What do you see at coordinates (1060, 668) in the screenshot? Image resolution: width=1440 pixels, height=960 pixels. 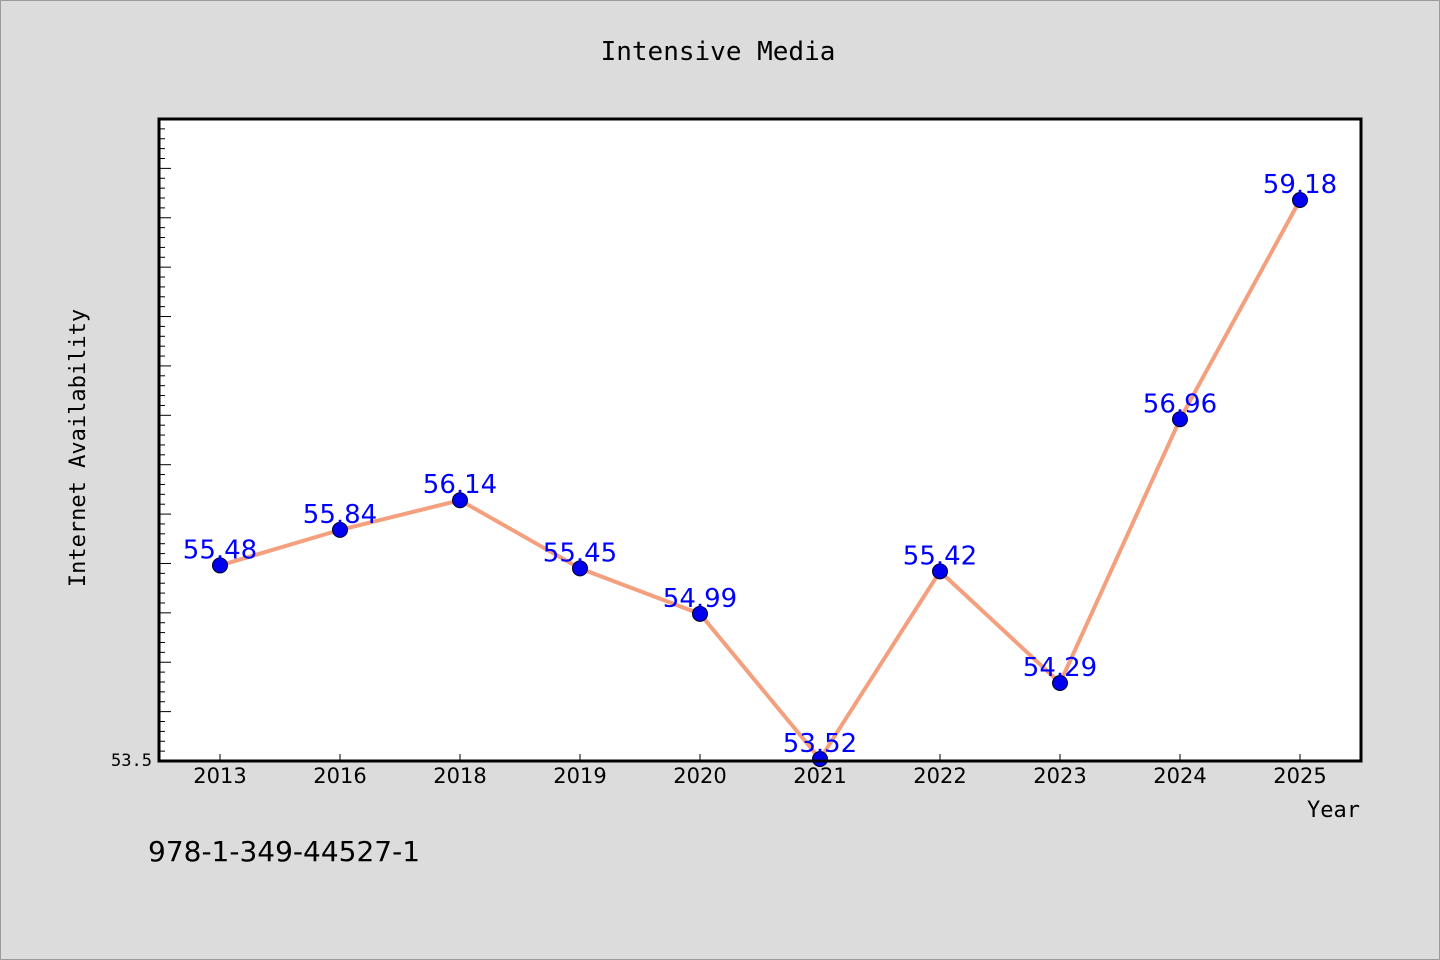 I see `data-label: 54.29` at bounding box center [1060, 668].